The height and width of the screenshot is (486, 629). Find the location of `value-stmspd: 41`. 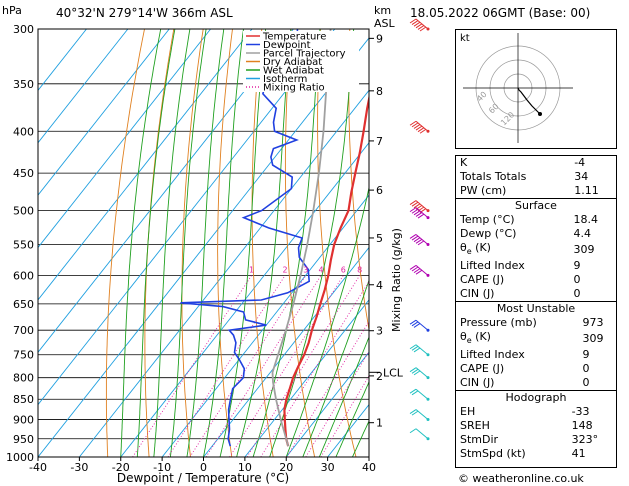

value-stmspd: 41 is located at coordinates (578, 454).